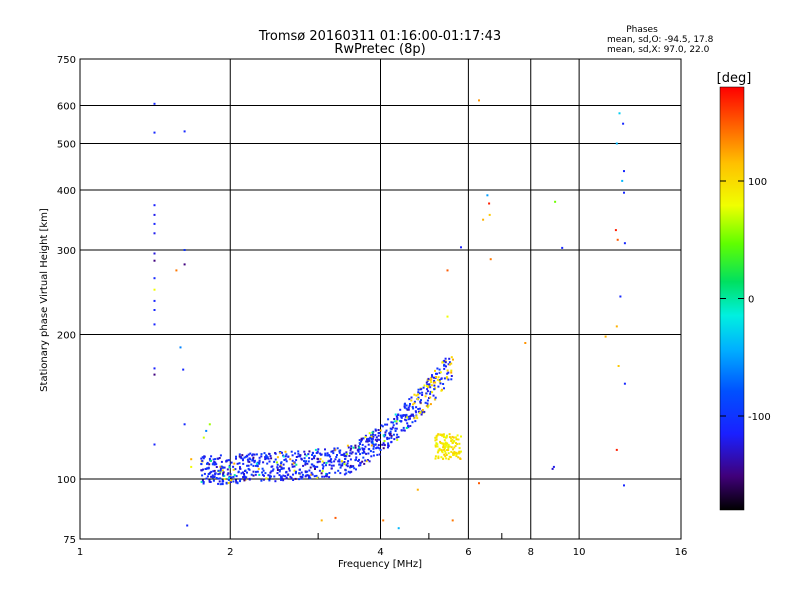 This screenshot has height=600, width=800. What do you see at coordinates (66, 480) in the screenshot?
I see `y-tick-label: 100` at bounding box center [66, 480].